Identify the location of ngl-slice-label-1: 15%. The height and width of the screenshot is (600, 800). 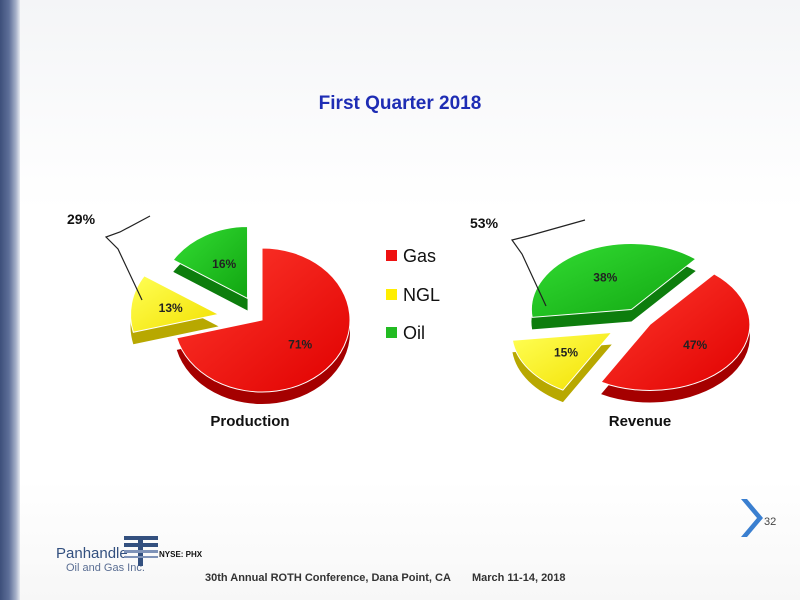
(566, 353).